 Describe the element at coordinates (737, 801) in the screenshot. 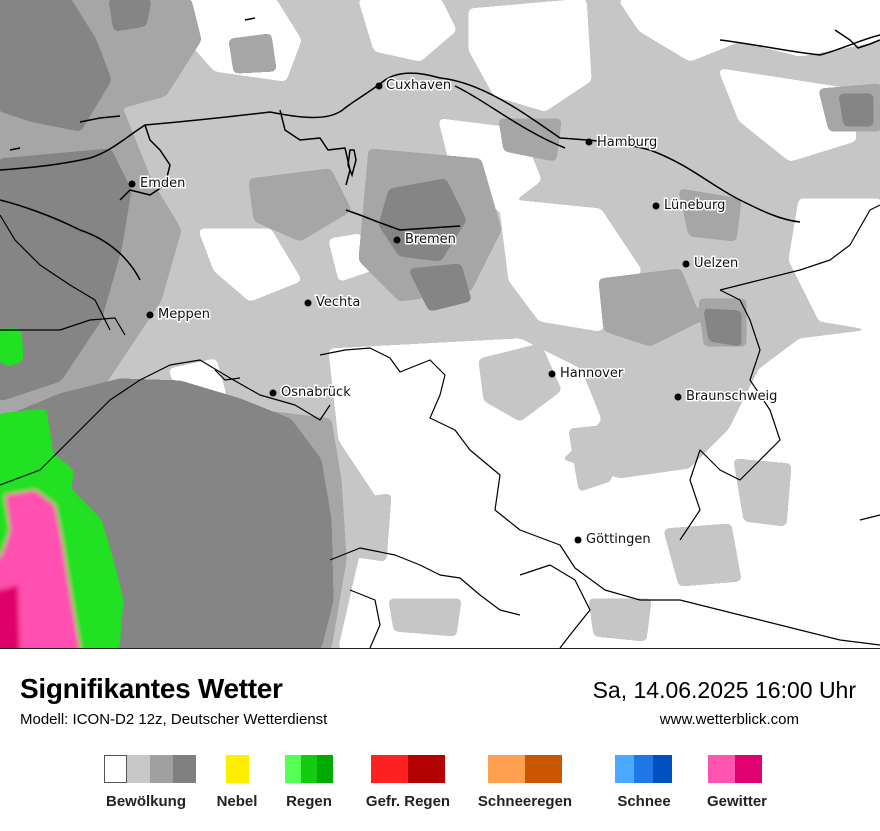

I see `legend-label: Gewitter` at that location.